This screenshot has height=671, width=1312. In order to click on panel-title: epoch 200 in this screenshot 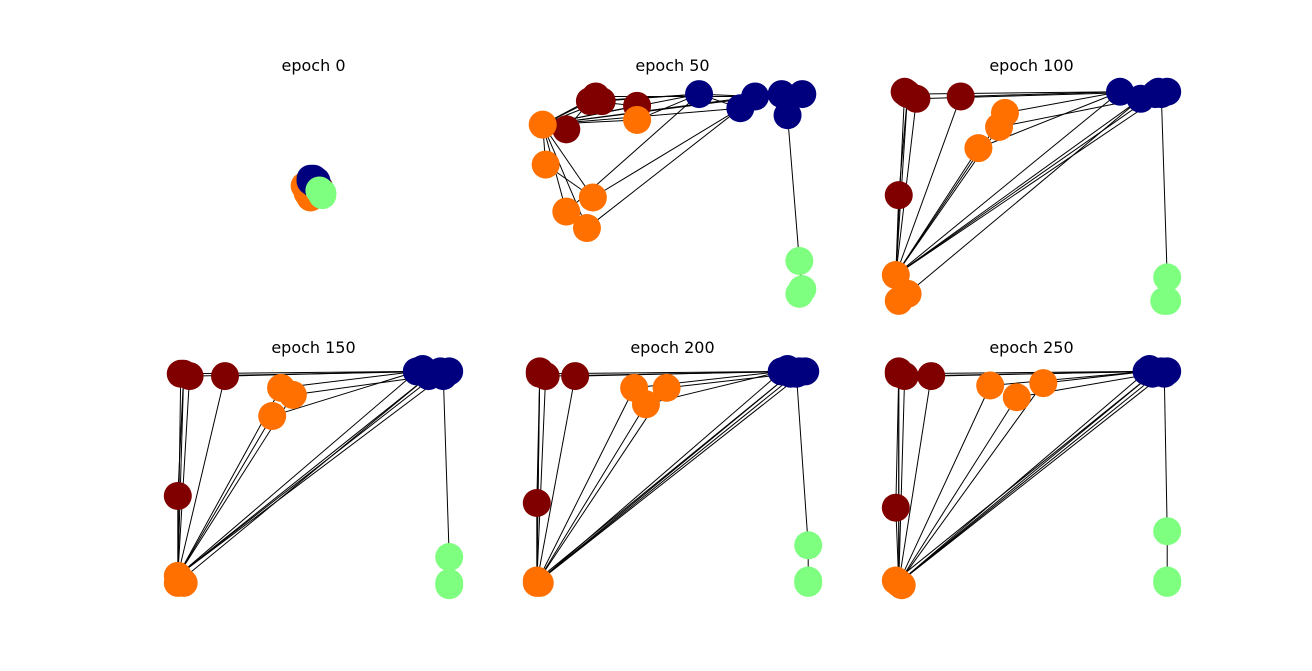, I will do `click(672, 347)`.